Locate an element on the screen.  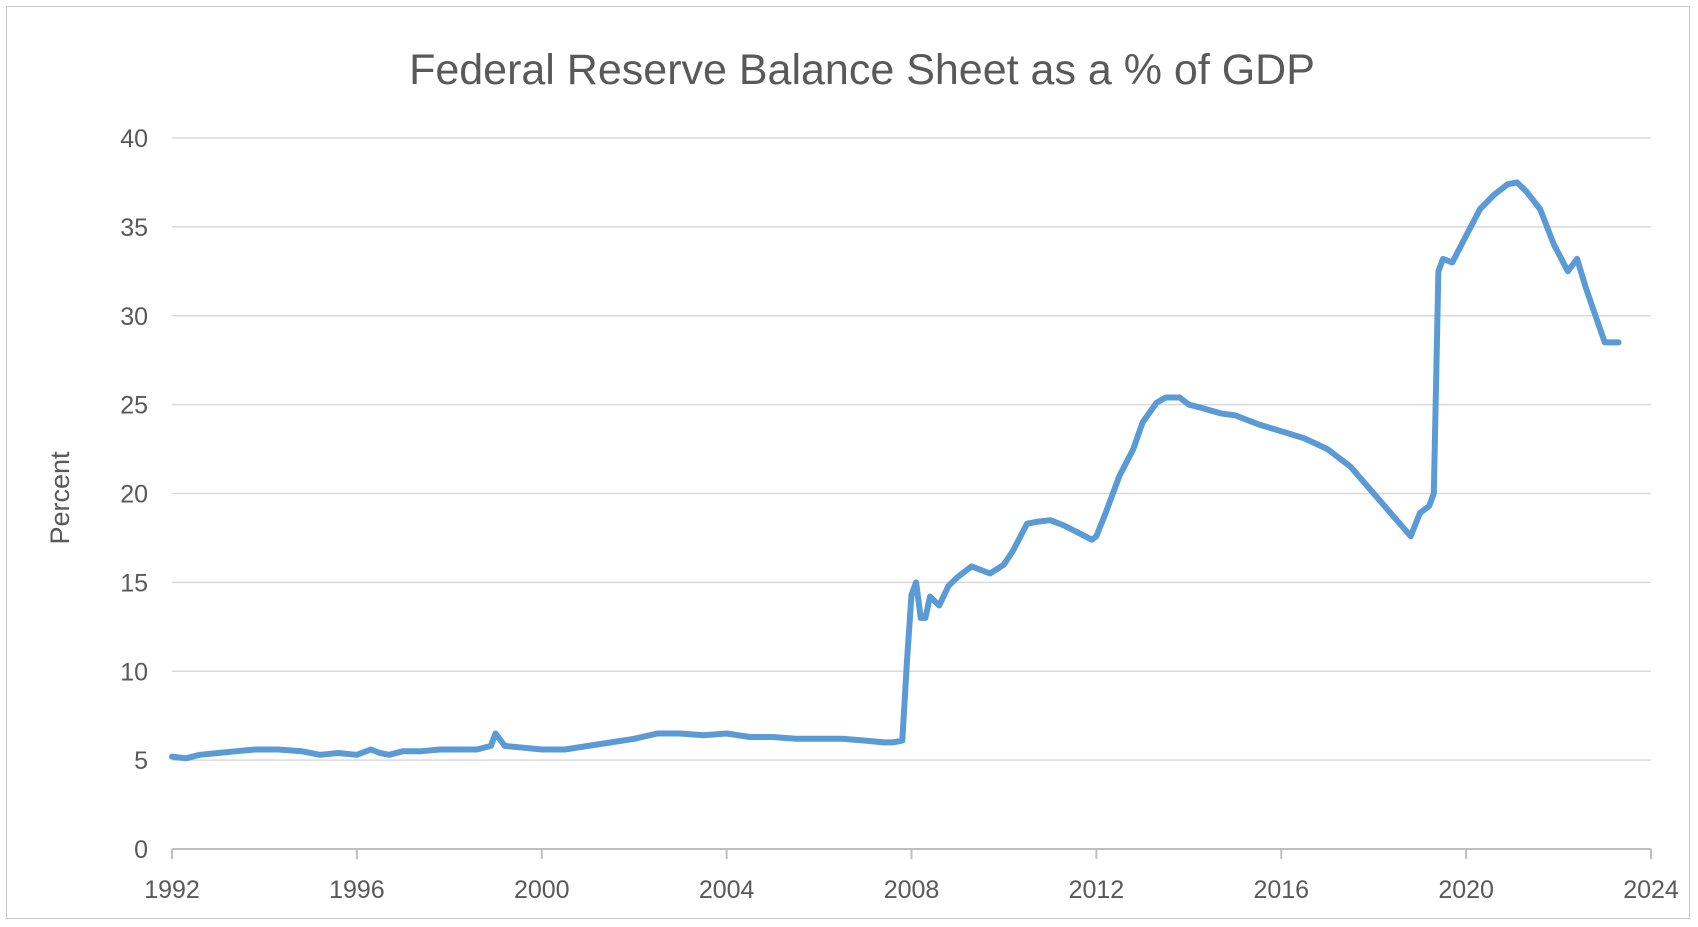
y-tick-label: 30 is located at coordinates (134, 317).